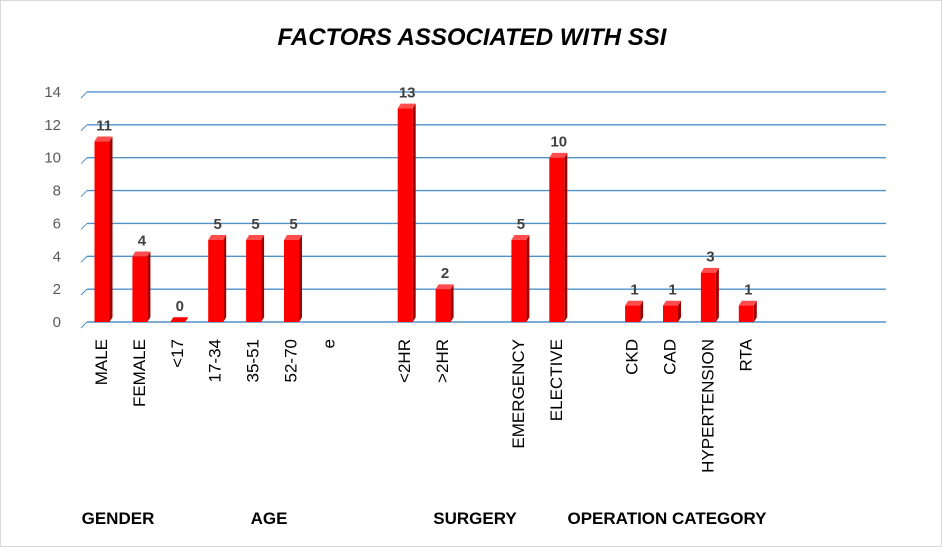 The image size is (942, 547). What do you see at coordinates (632, 357) in the screenshot?
I see `category-label: CKD` at bounding box center [632, 357].